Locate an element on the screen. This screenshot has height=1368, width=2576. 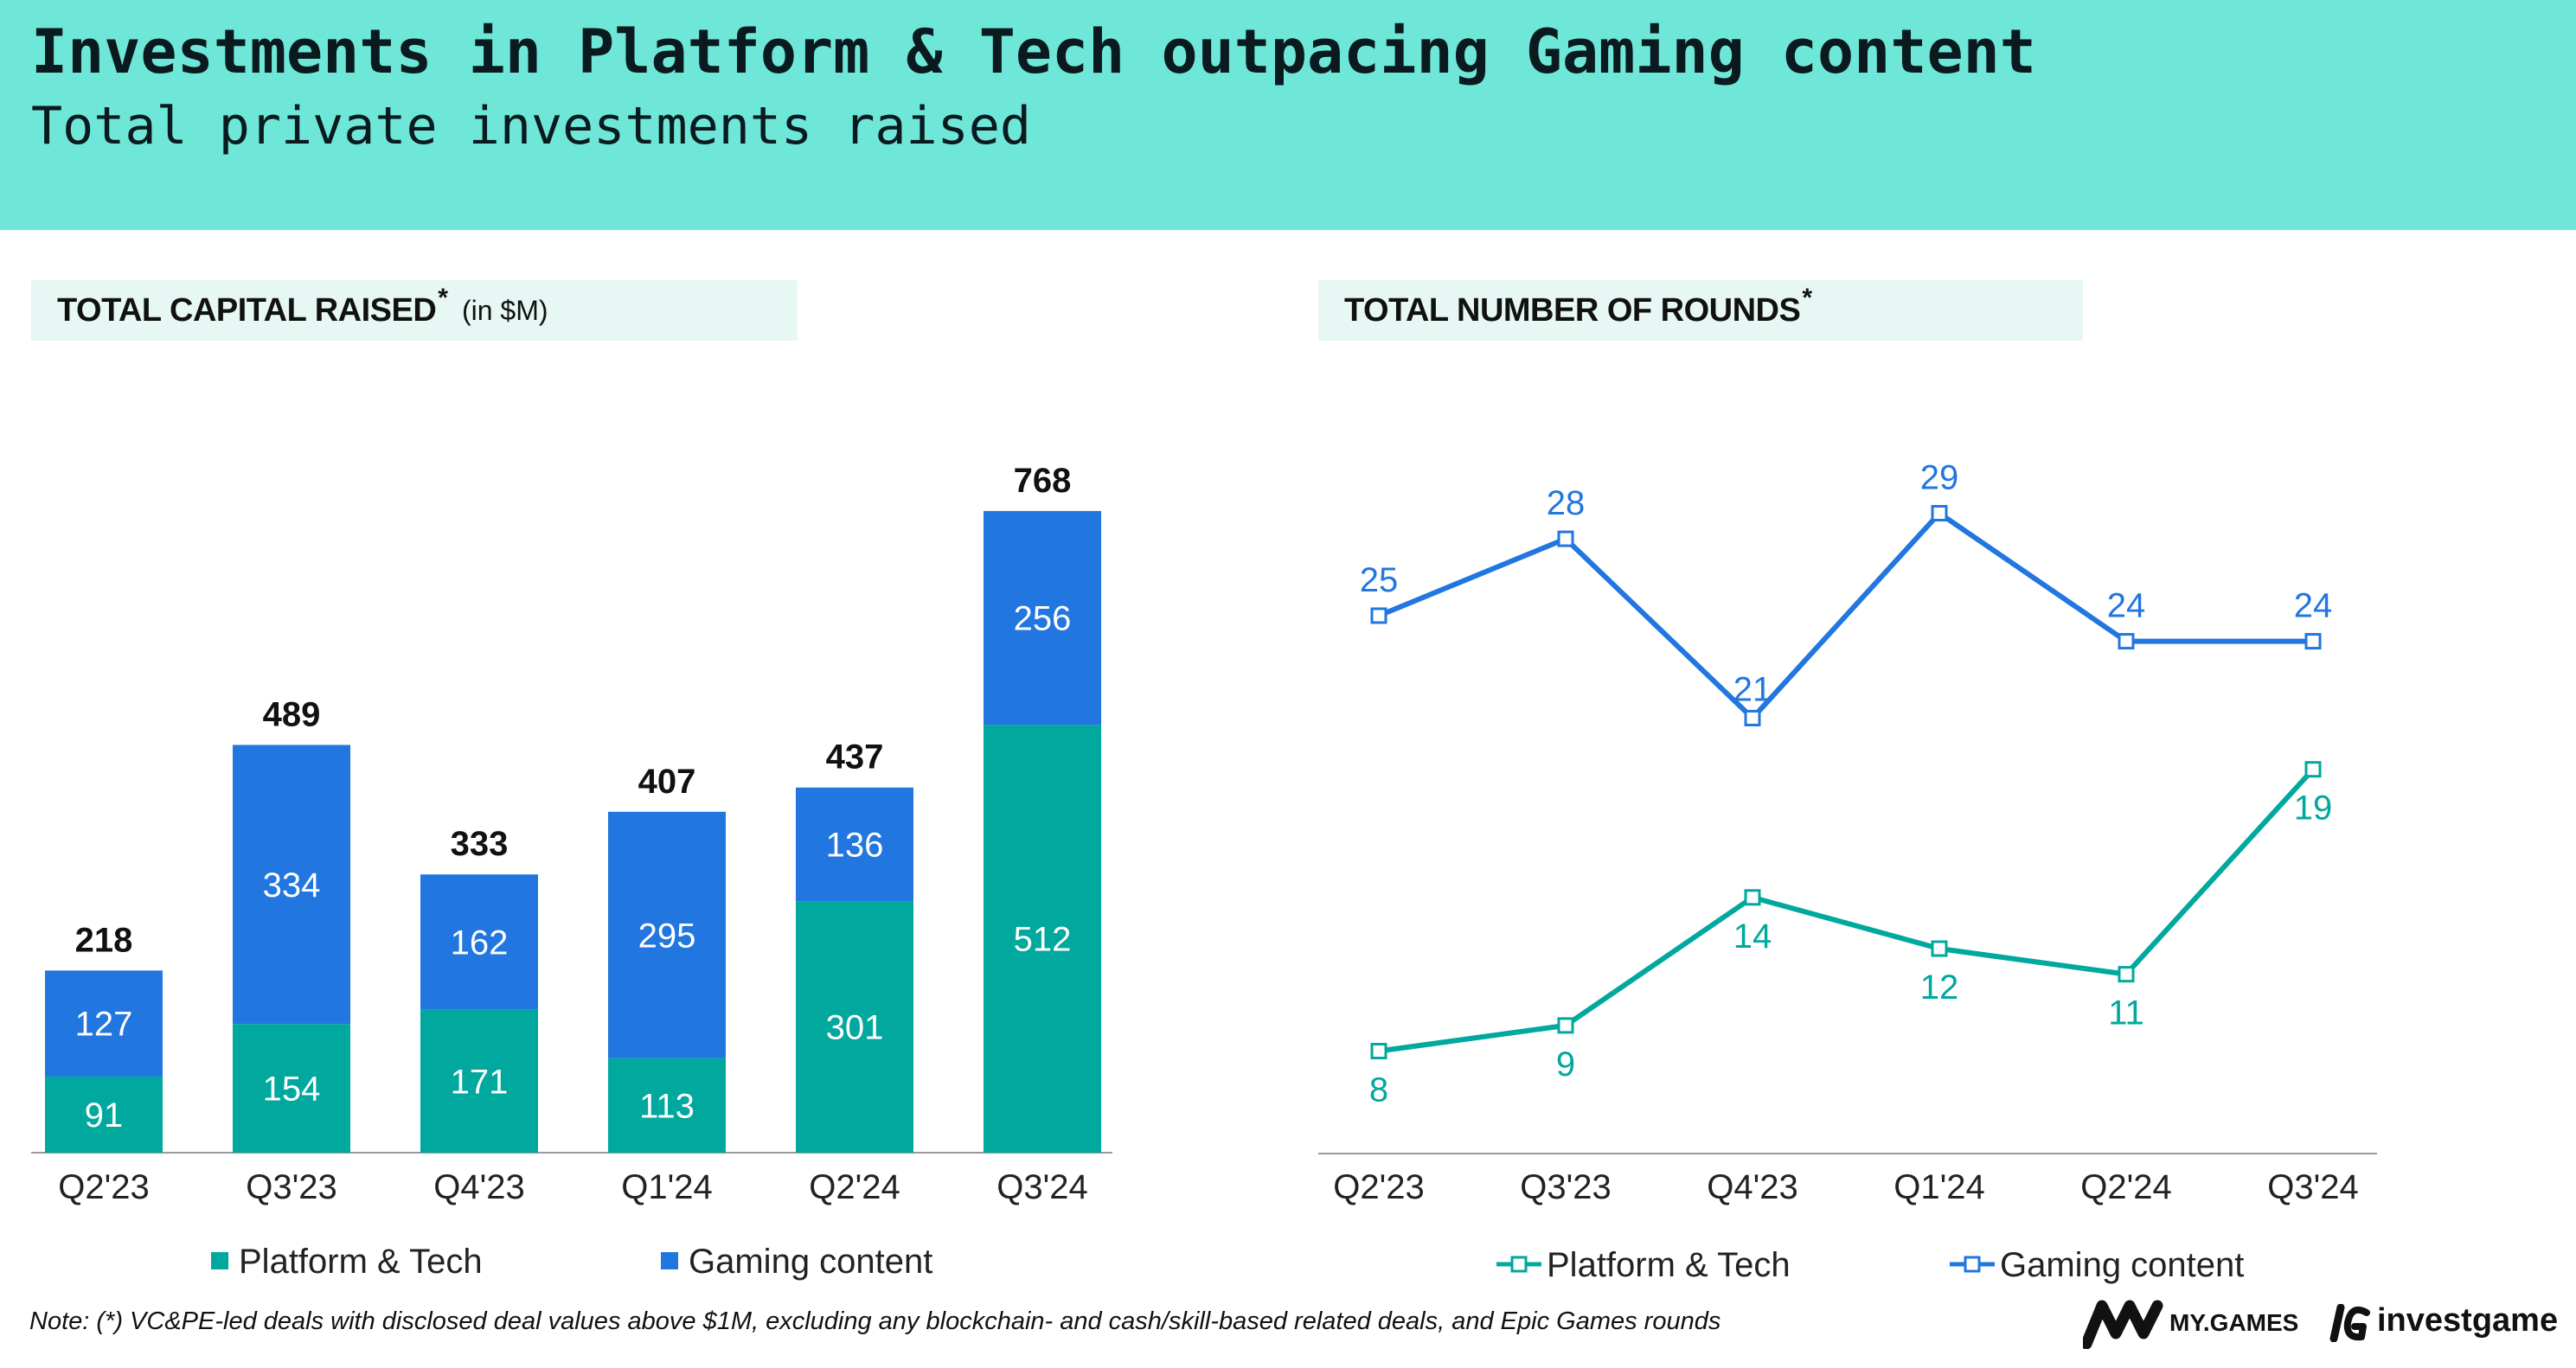
capital-panel-asterisk: * is located at coordinates (443, 298).